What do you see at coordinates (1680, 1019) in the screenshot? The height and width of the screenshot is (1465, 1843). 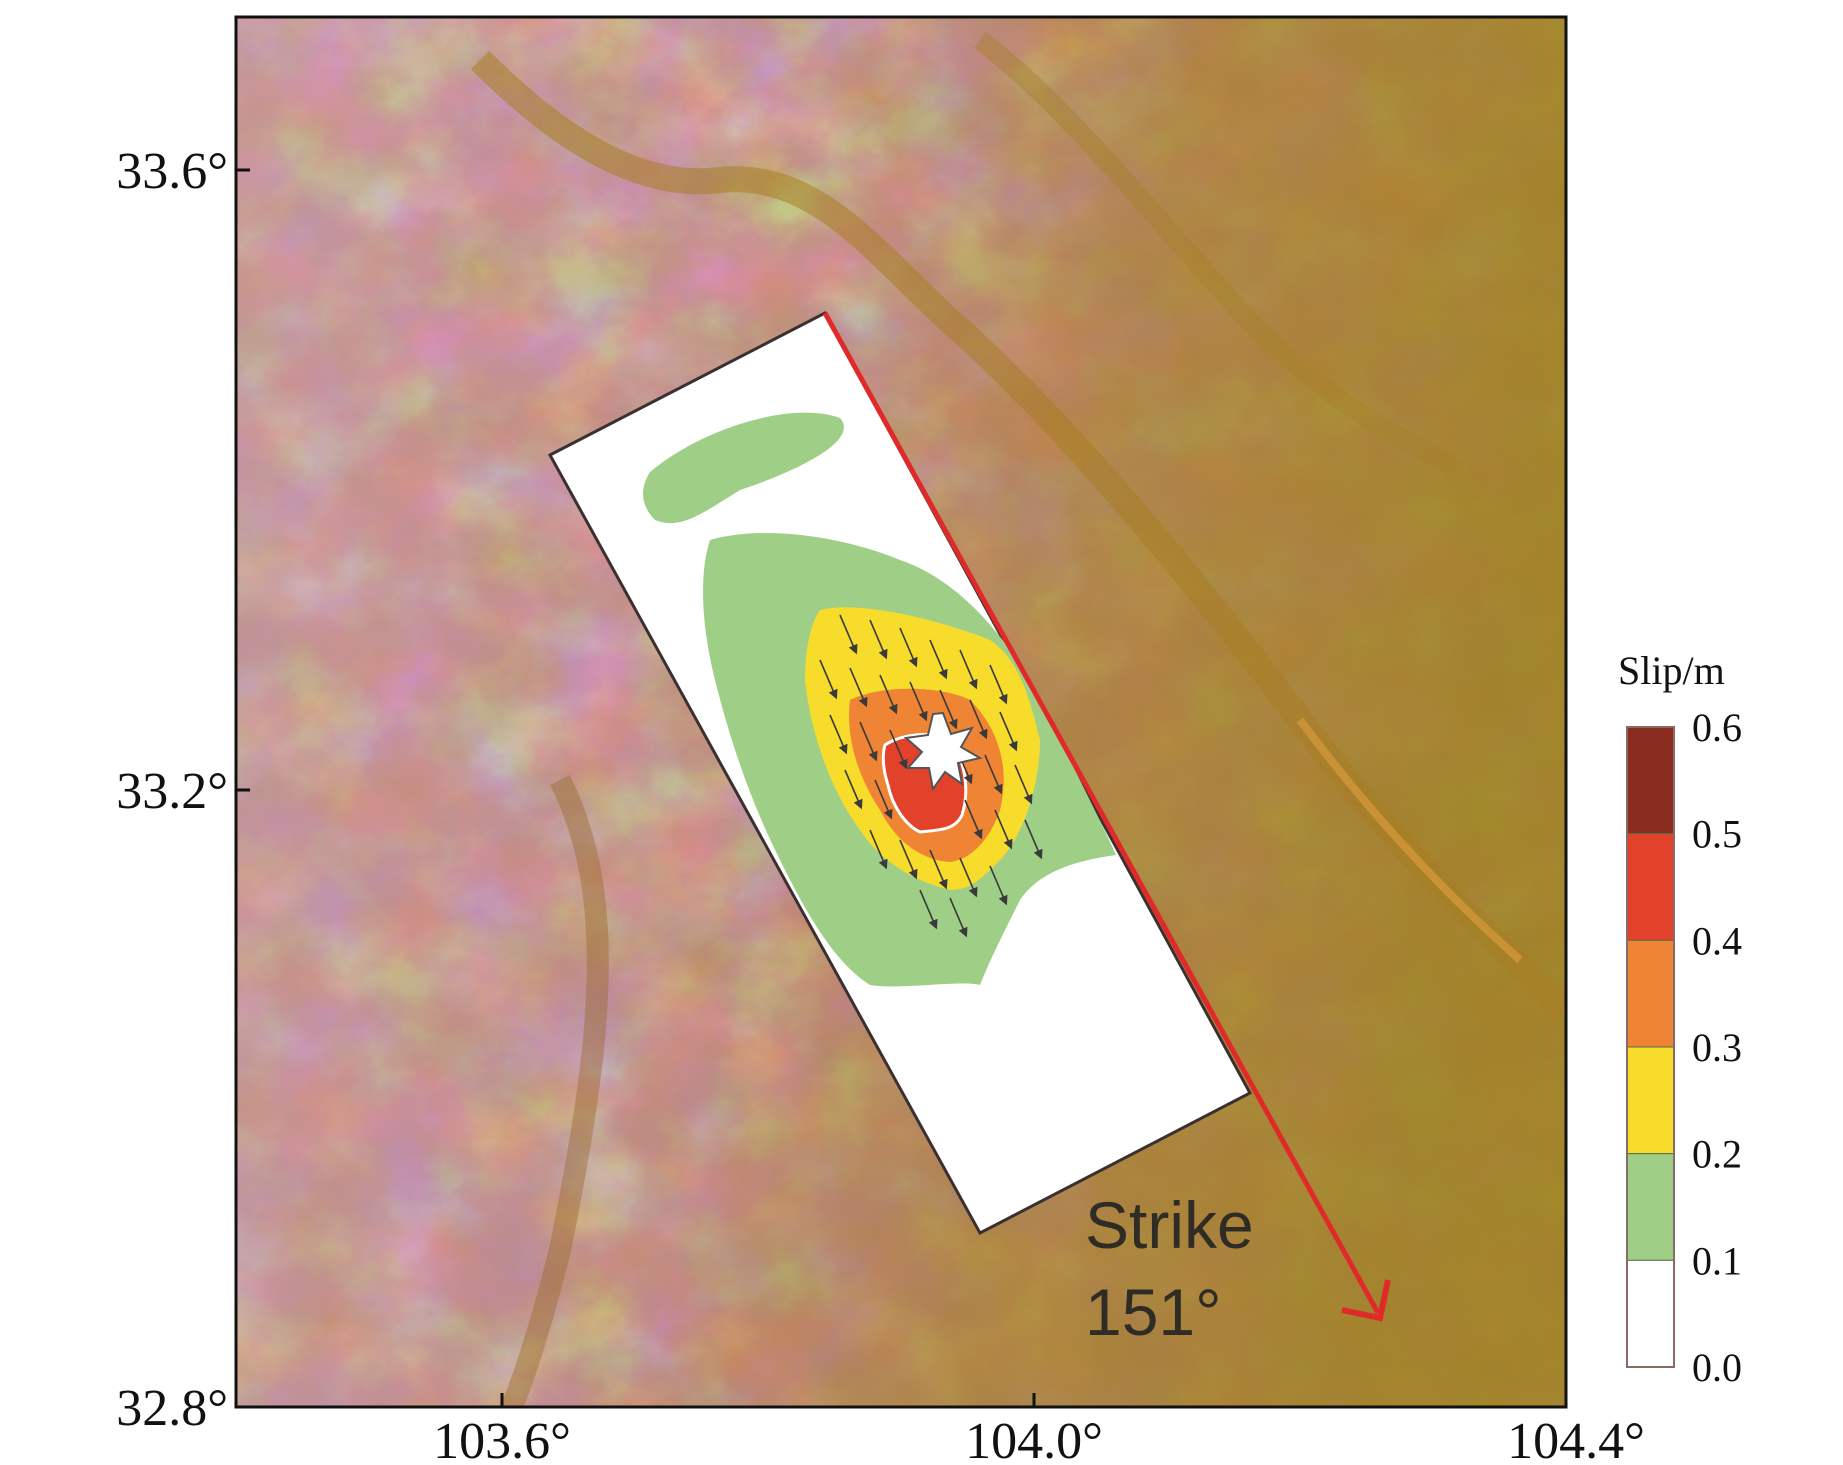 I see `colorbar: Slip/m 0.6 0.5 0.4 0.3 0.2 0.1 0.0` at bounding box center [1680, 1019].